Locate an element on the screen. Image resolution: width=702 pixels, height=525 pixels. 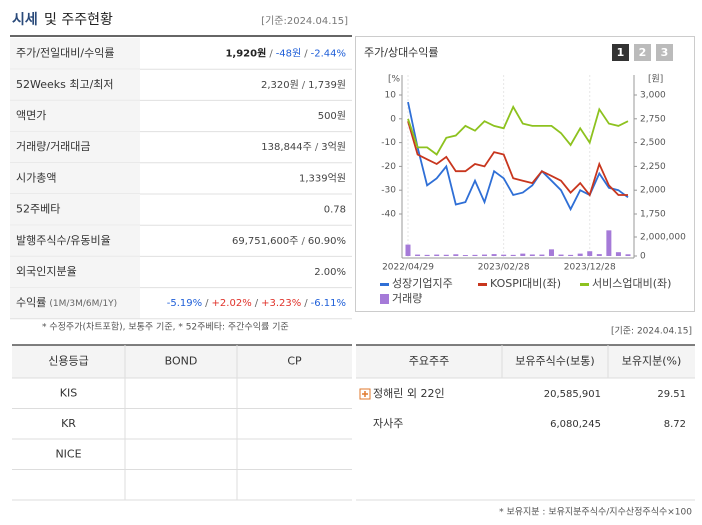
value: +3.23% is located at coordinates (281, 303).